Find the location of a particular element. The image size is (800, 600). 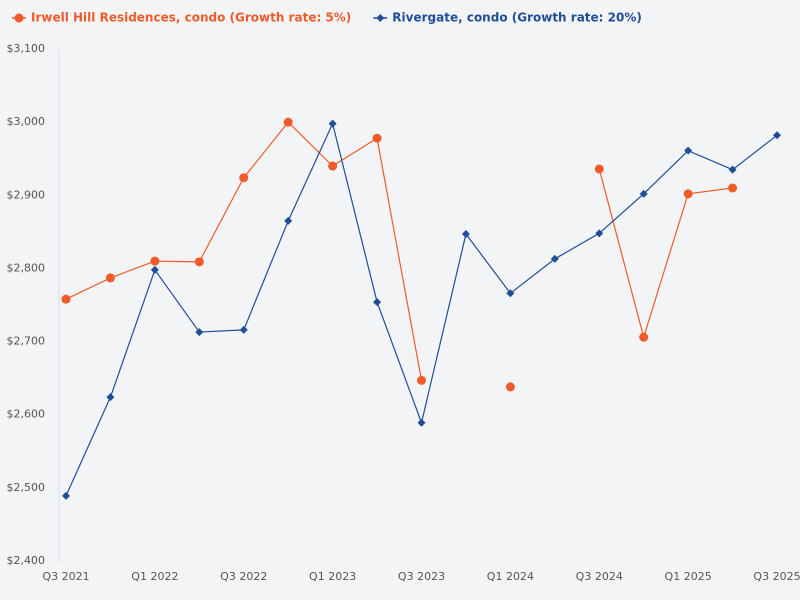

y-tick-label: $3,100 is located at coordinates (26, 48).